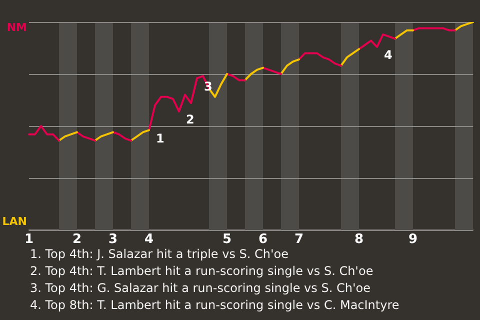  What do you see at coordinates (149, 240) in the screenshot?
I see `x-tick-label: 4` at bounding box center [149, 240].